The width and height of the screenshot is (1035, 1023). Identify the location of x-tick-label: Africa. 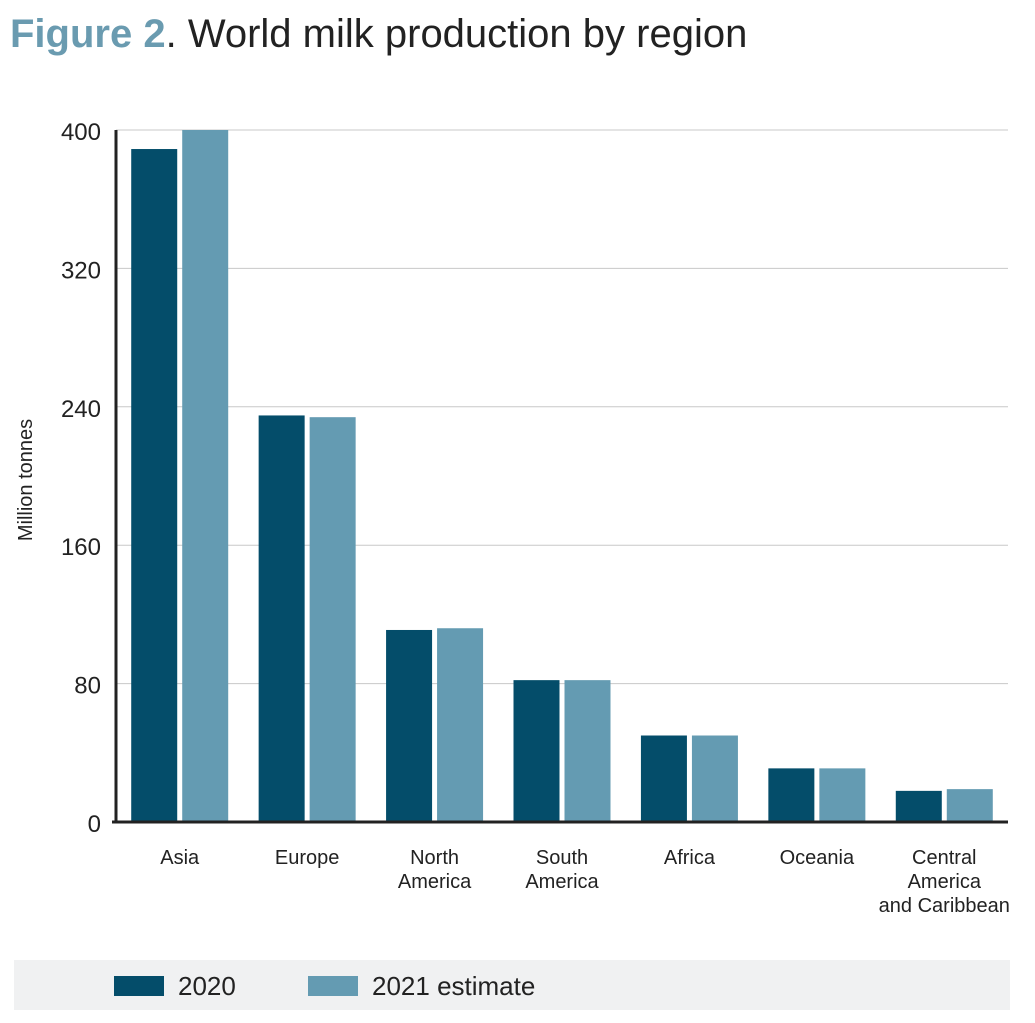
(690, 858).